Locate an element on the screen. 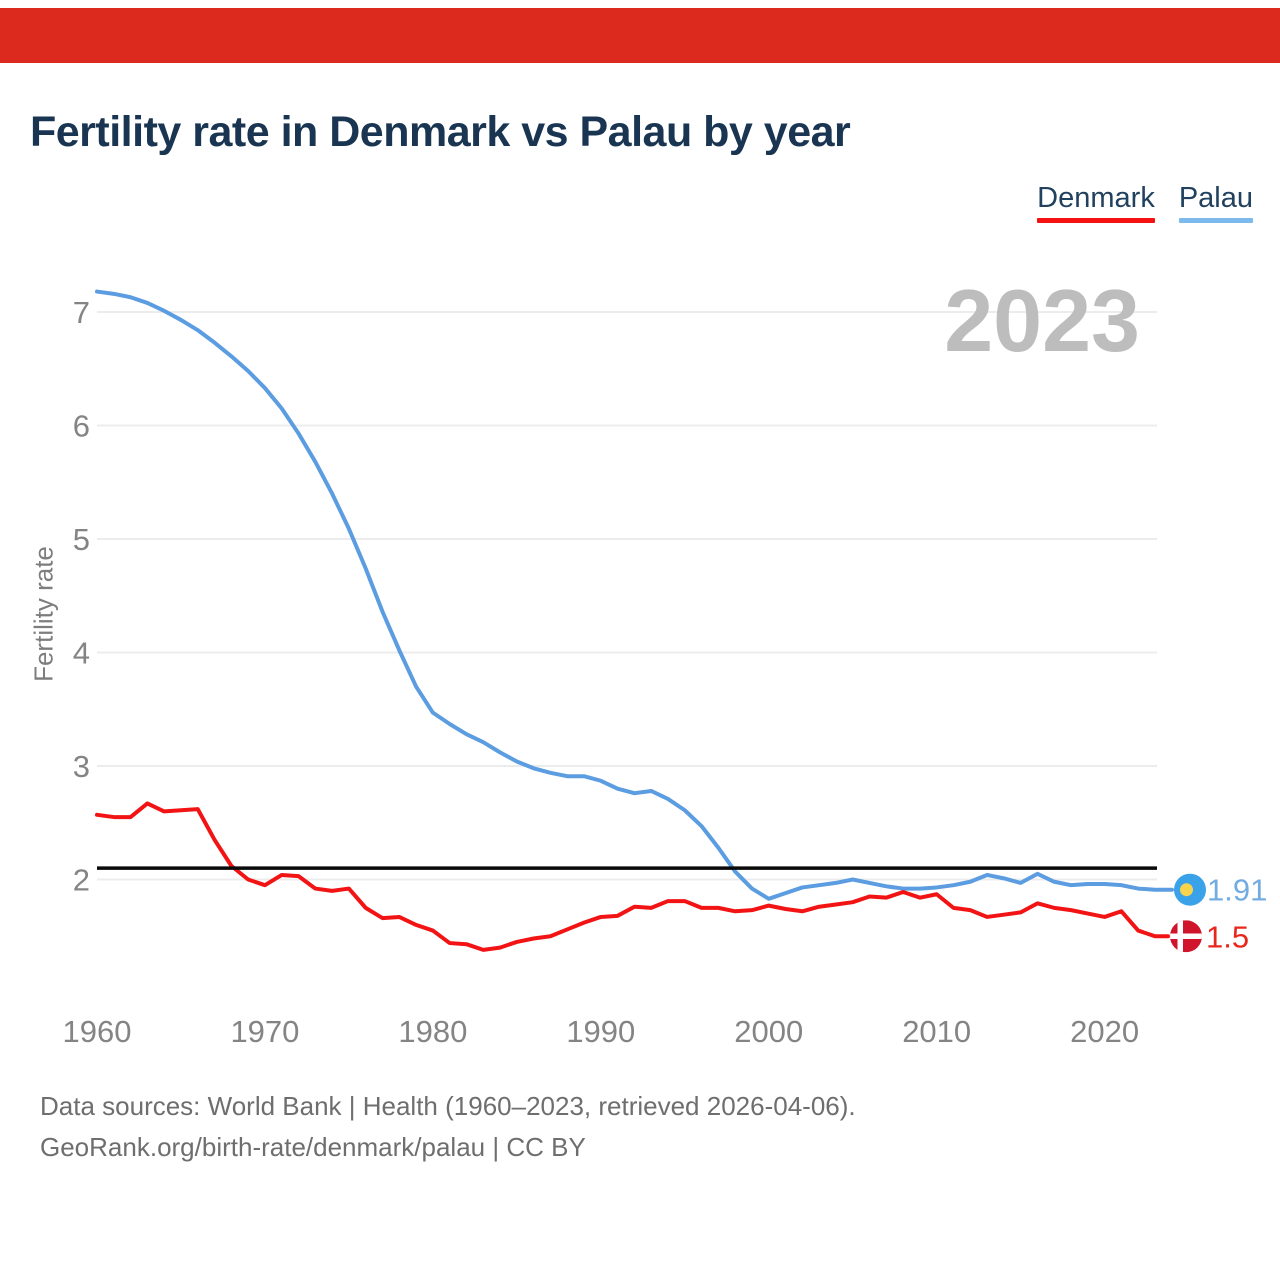 The image size is (1280, 1280). palau-flag-sun is located at coordinates (1186, 890).